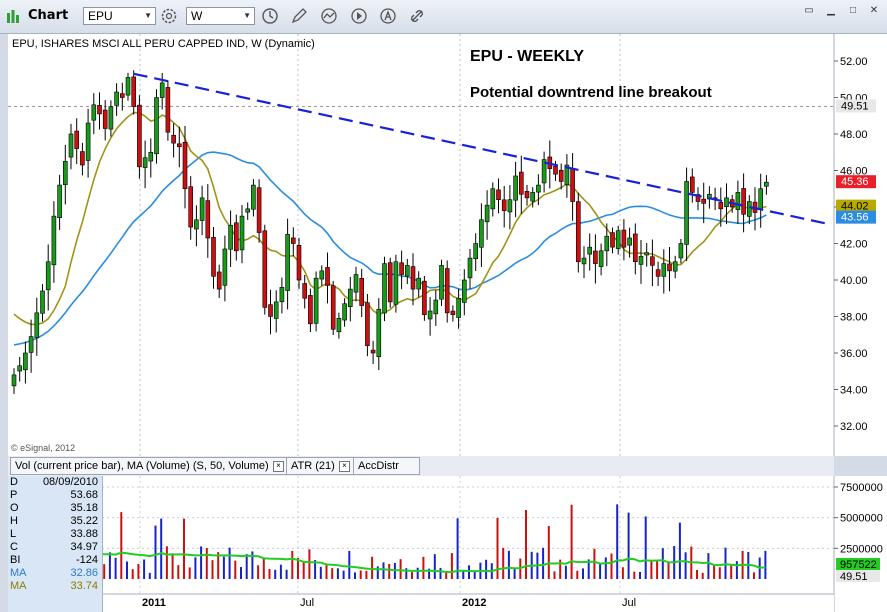  What do you see at coordinates (43, 448) in the screenshot?
I see `copyright-text: © eSignal, 2012` at bounding box center [43, 448].